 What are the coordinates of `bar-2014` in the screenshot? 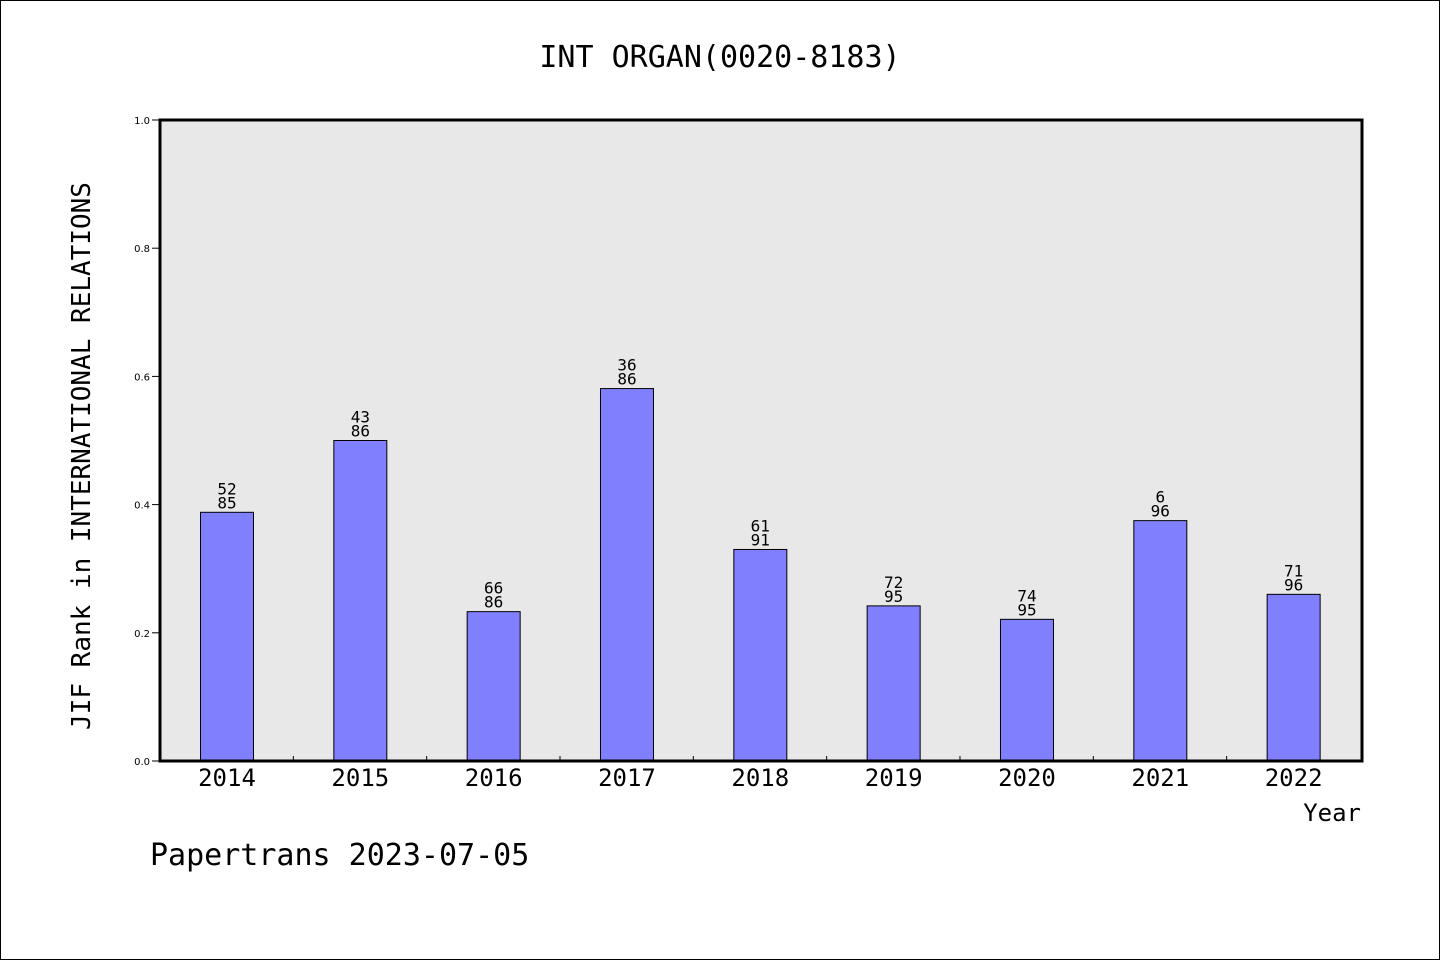 It's located at (227, 636).